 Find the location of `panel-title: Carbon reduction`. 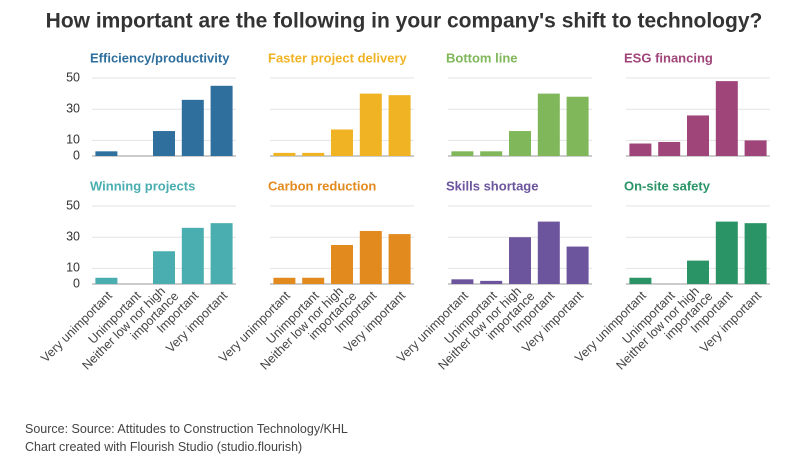

panel-title: Carbon reduction is located at coordinates (322, 185).